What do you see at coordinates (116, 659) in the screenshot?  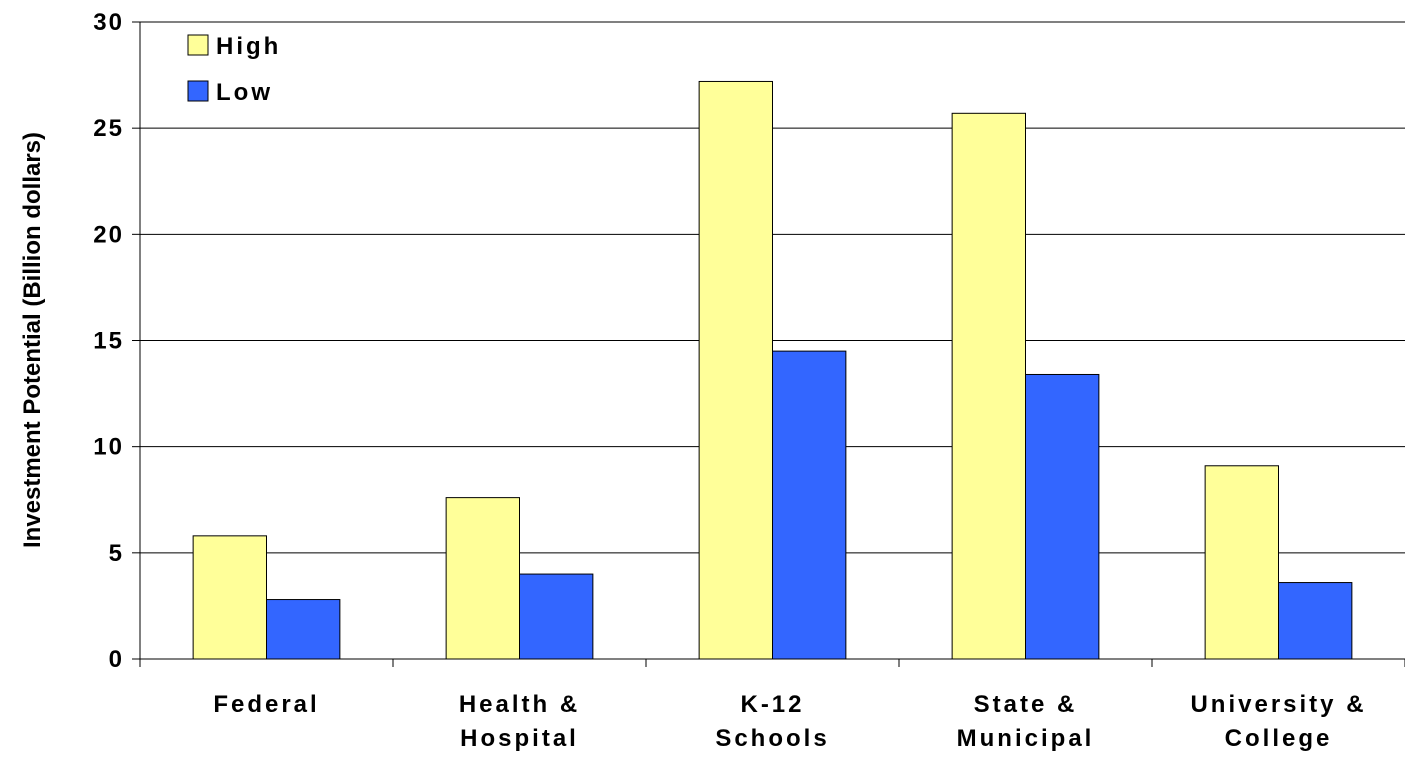 I see `y-tick-label: 0` at bounding box center [116, 659].